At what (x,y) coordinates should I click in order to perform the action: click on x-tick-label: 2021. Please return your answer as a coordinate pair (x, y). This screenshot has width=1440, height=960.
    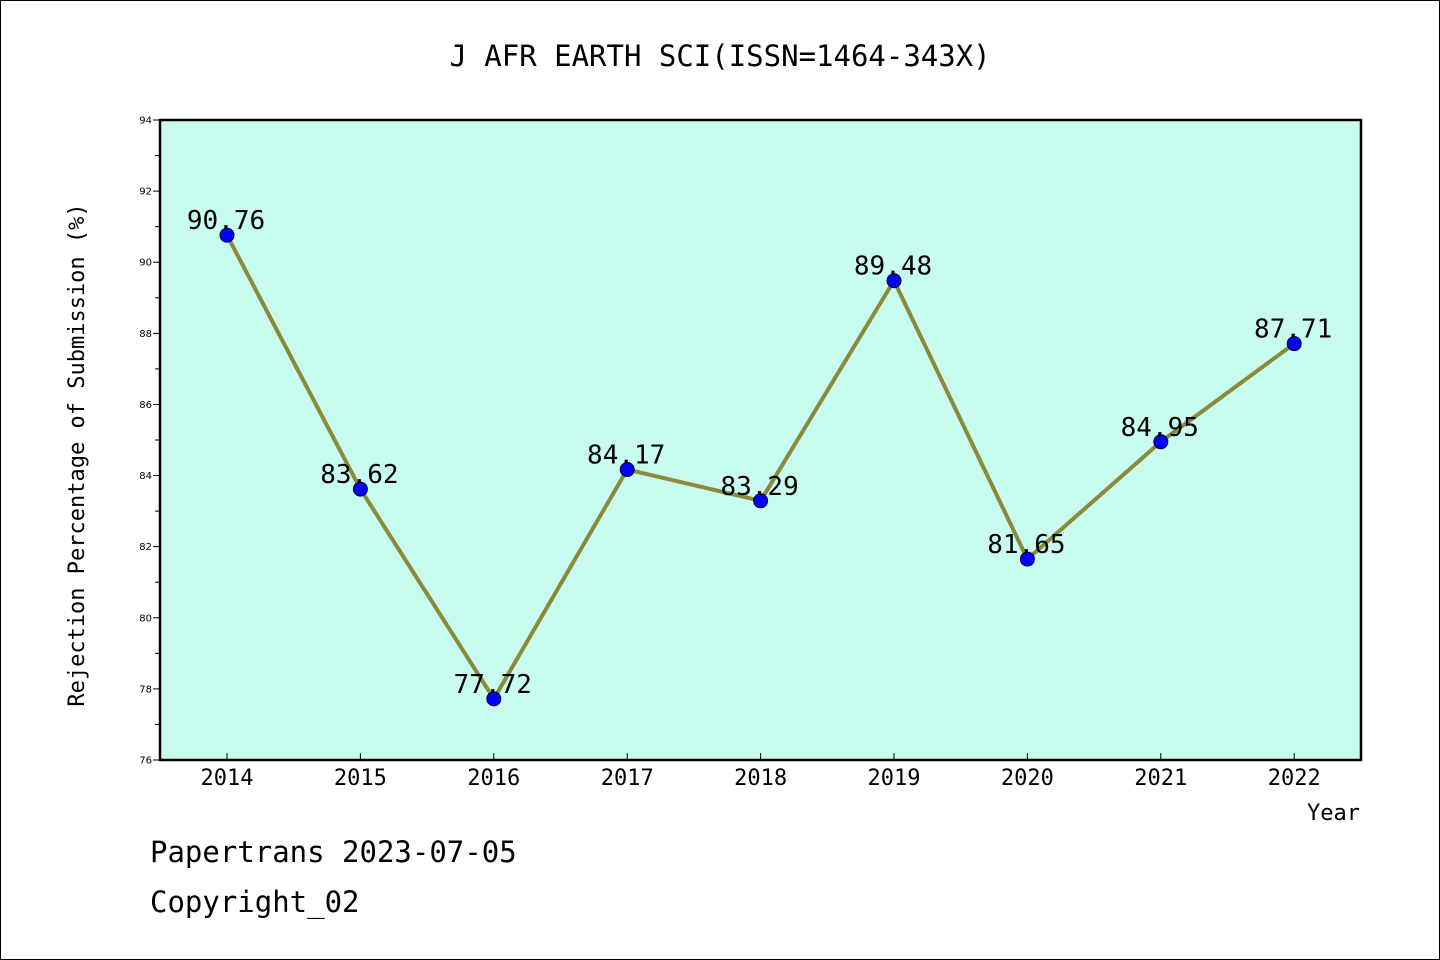
    Looking at the image, I should click on (1160, 778).